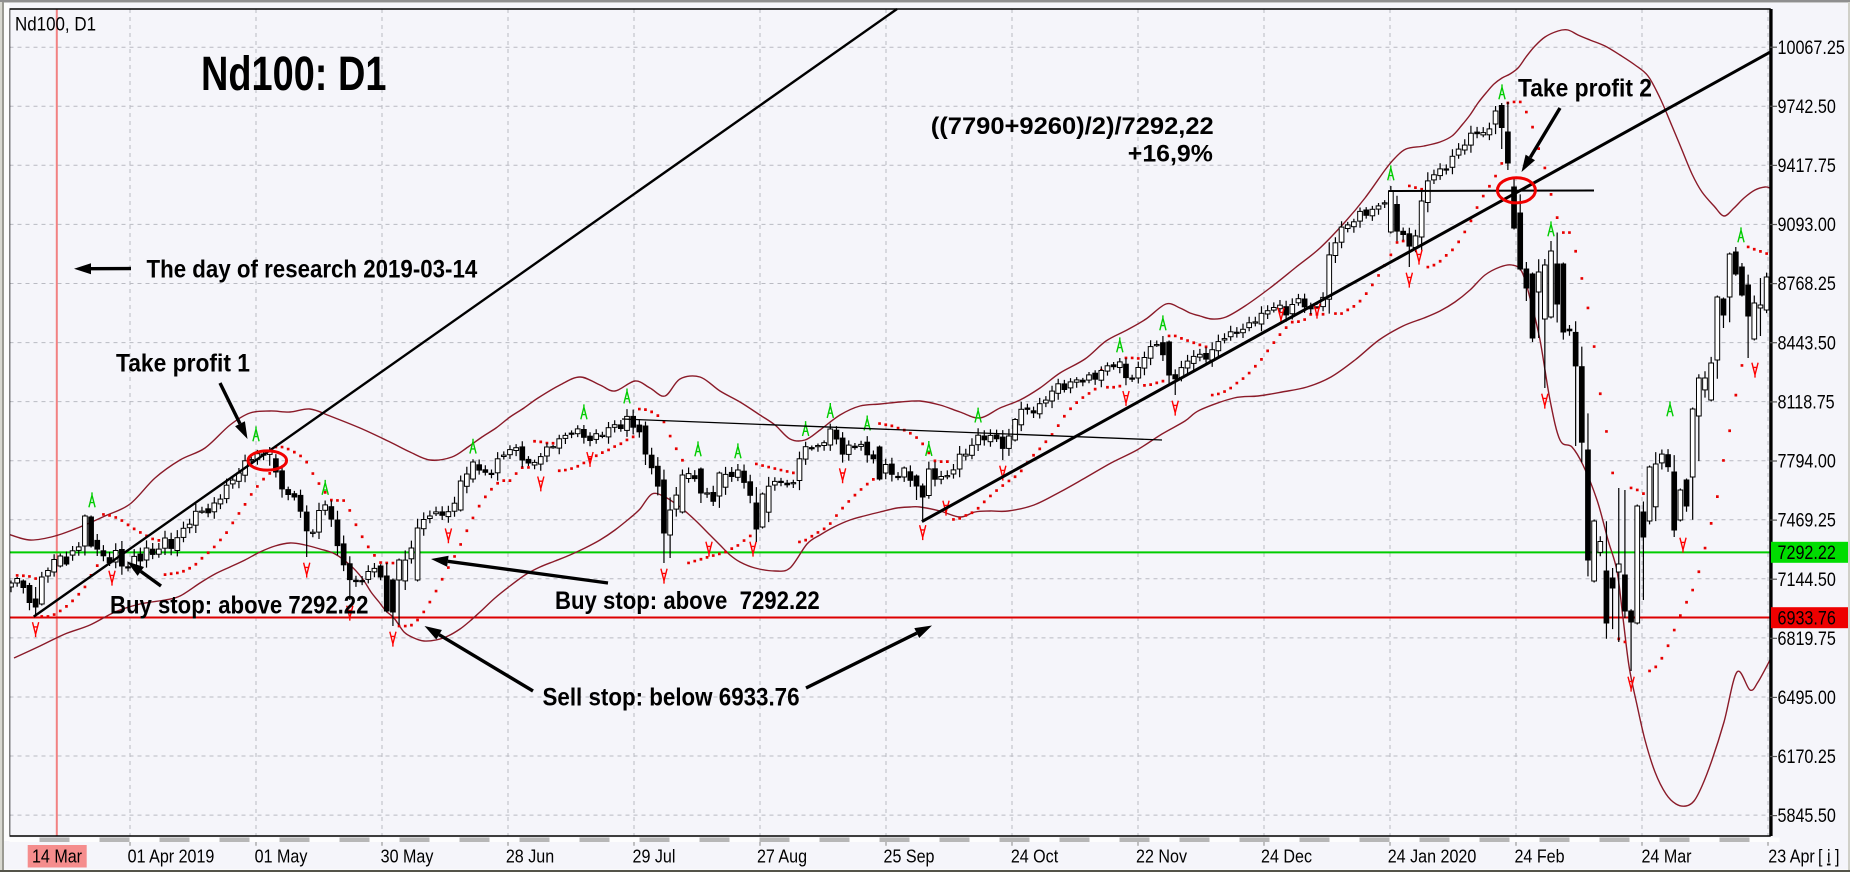 Image resolution: width=1850 pixels, height=872 pixels. Describe the element at coordinates (1072, 125) in the screenshot. I see `svg-text: ((7790+9260)/2)/7292,22` at that location.